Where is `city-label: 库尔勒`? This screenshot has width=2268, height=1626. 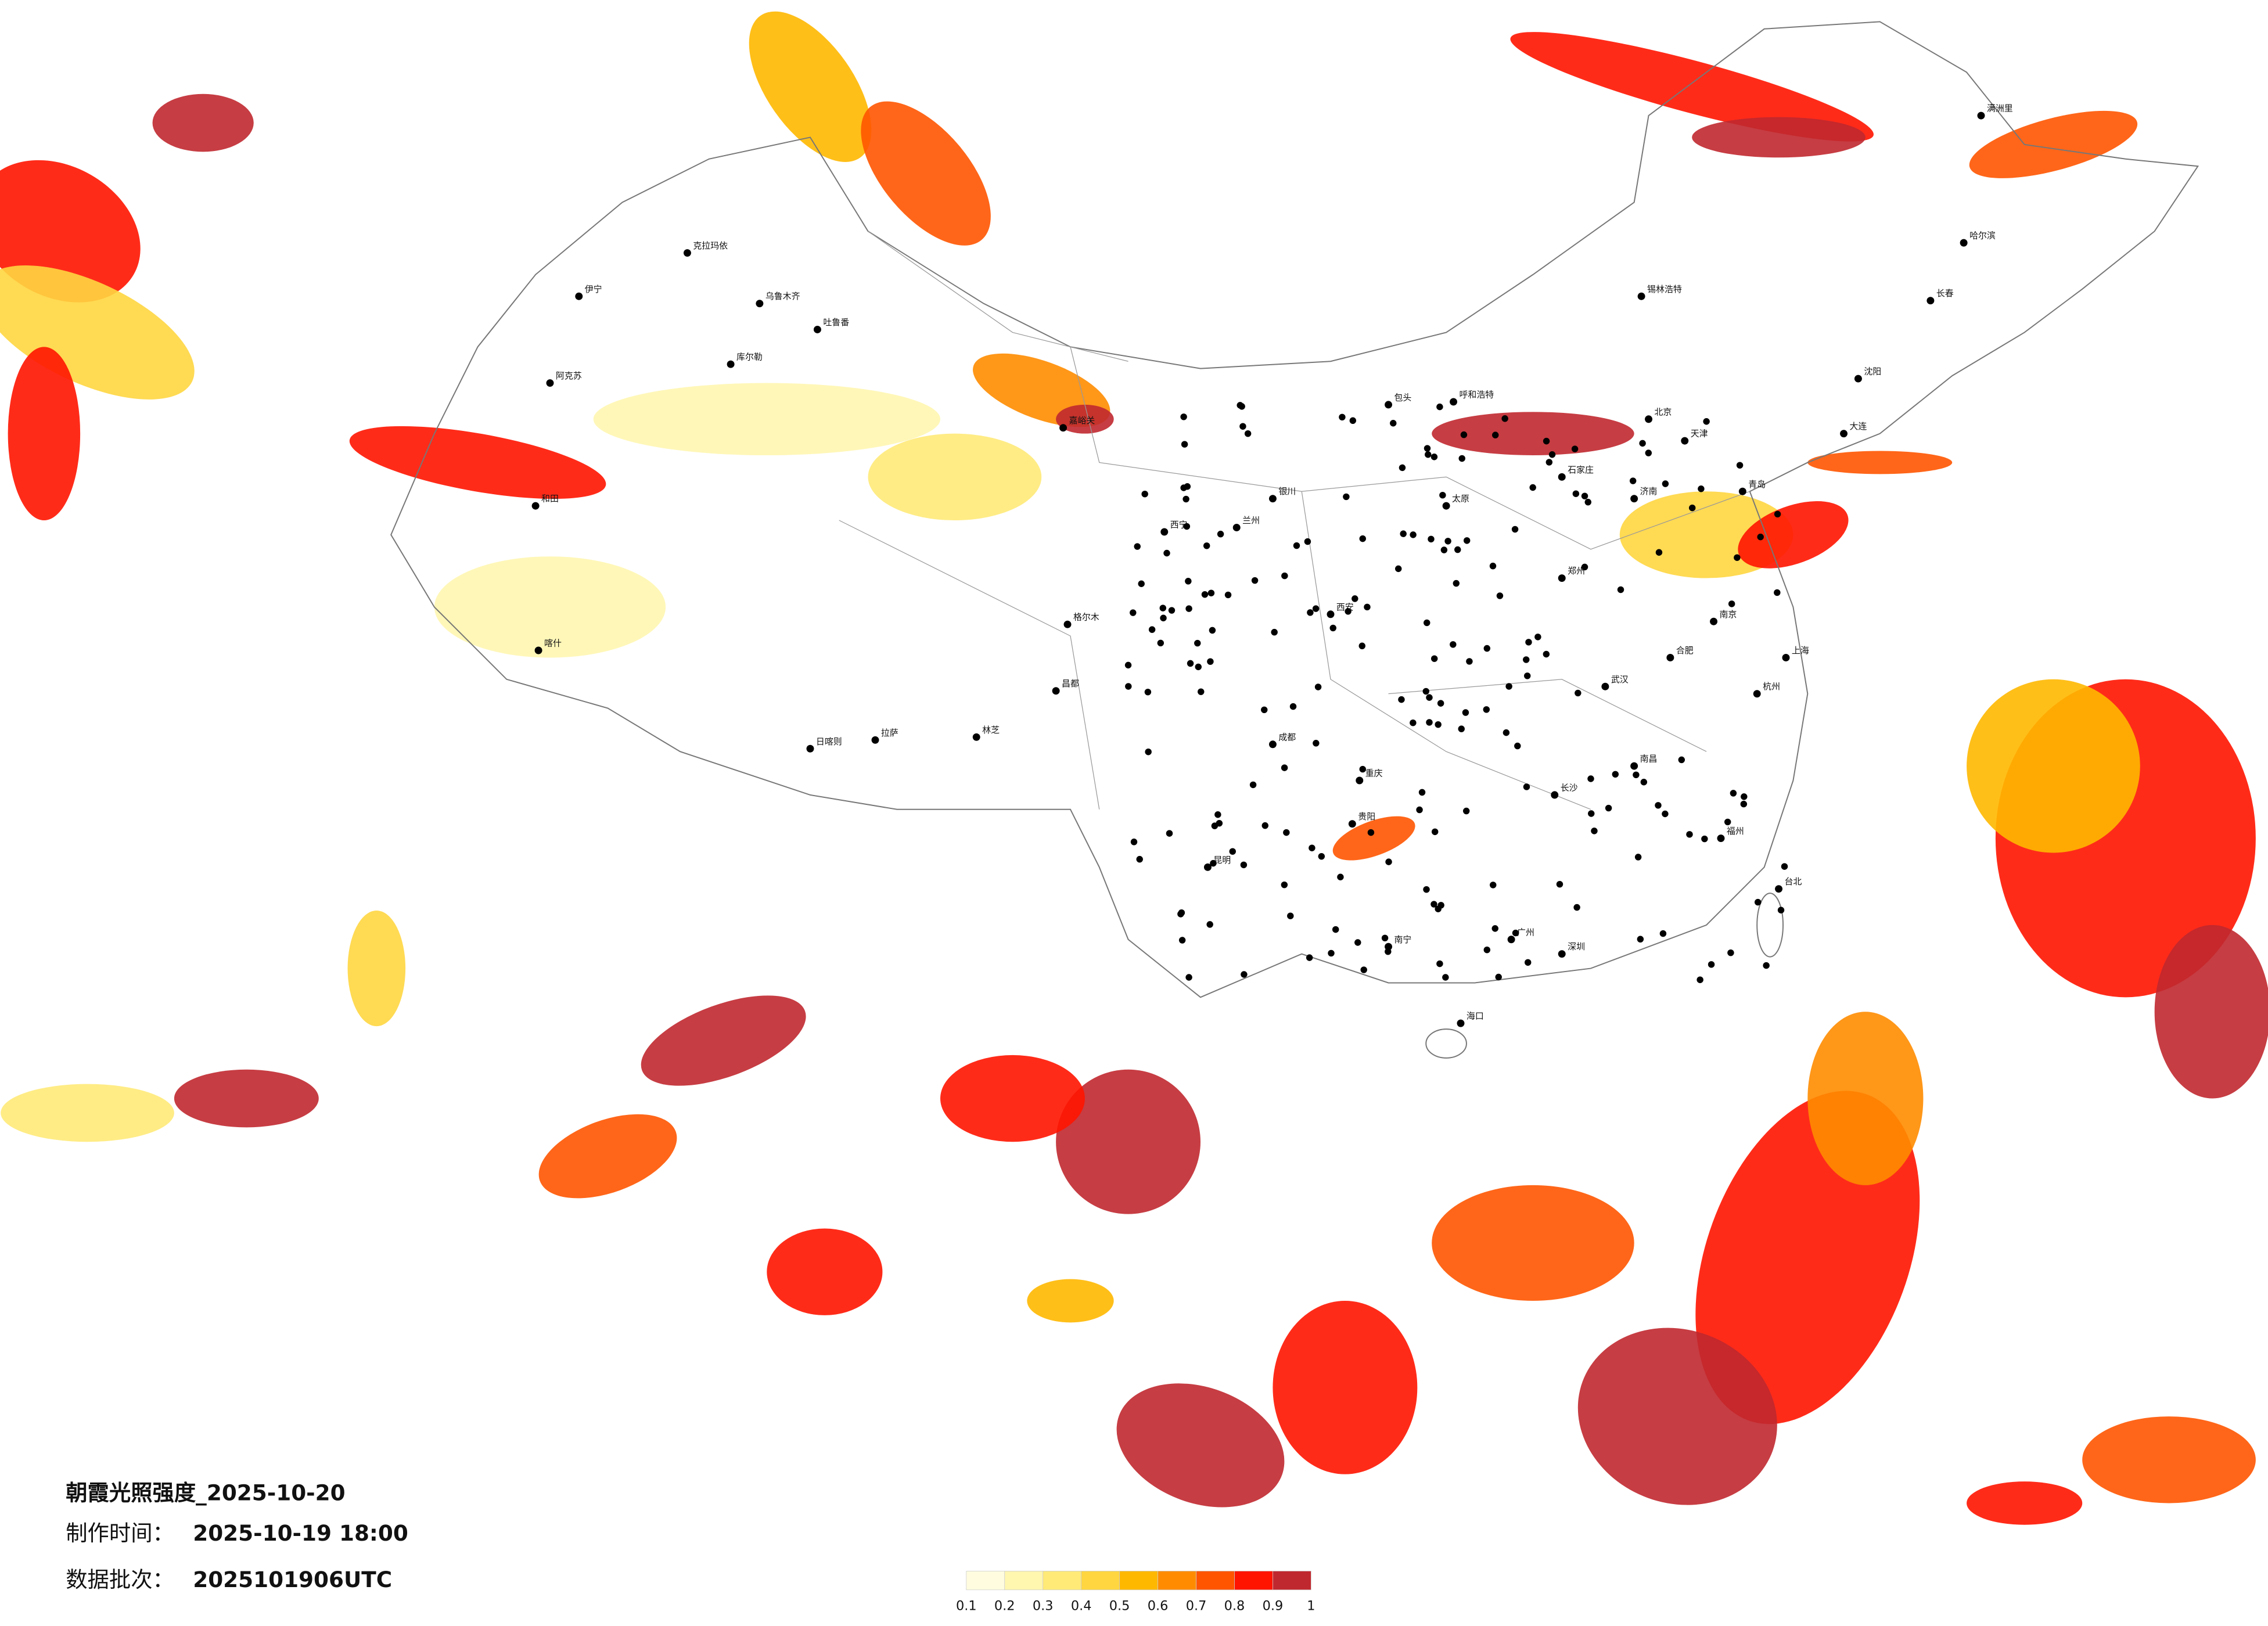
city-label: 库尔勒 is located at coordinates (749, 357).